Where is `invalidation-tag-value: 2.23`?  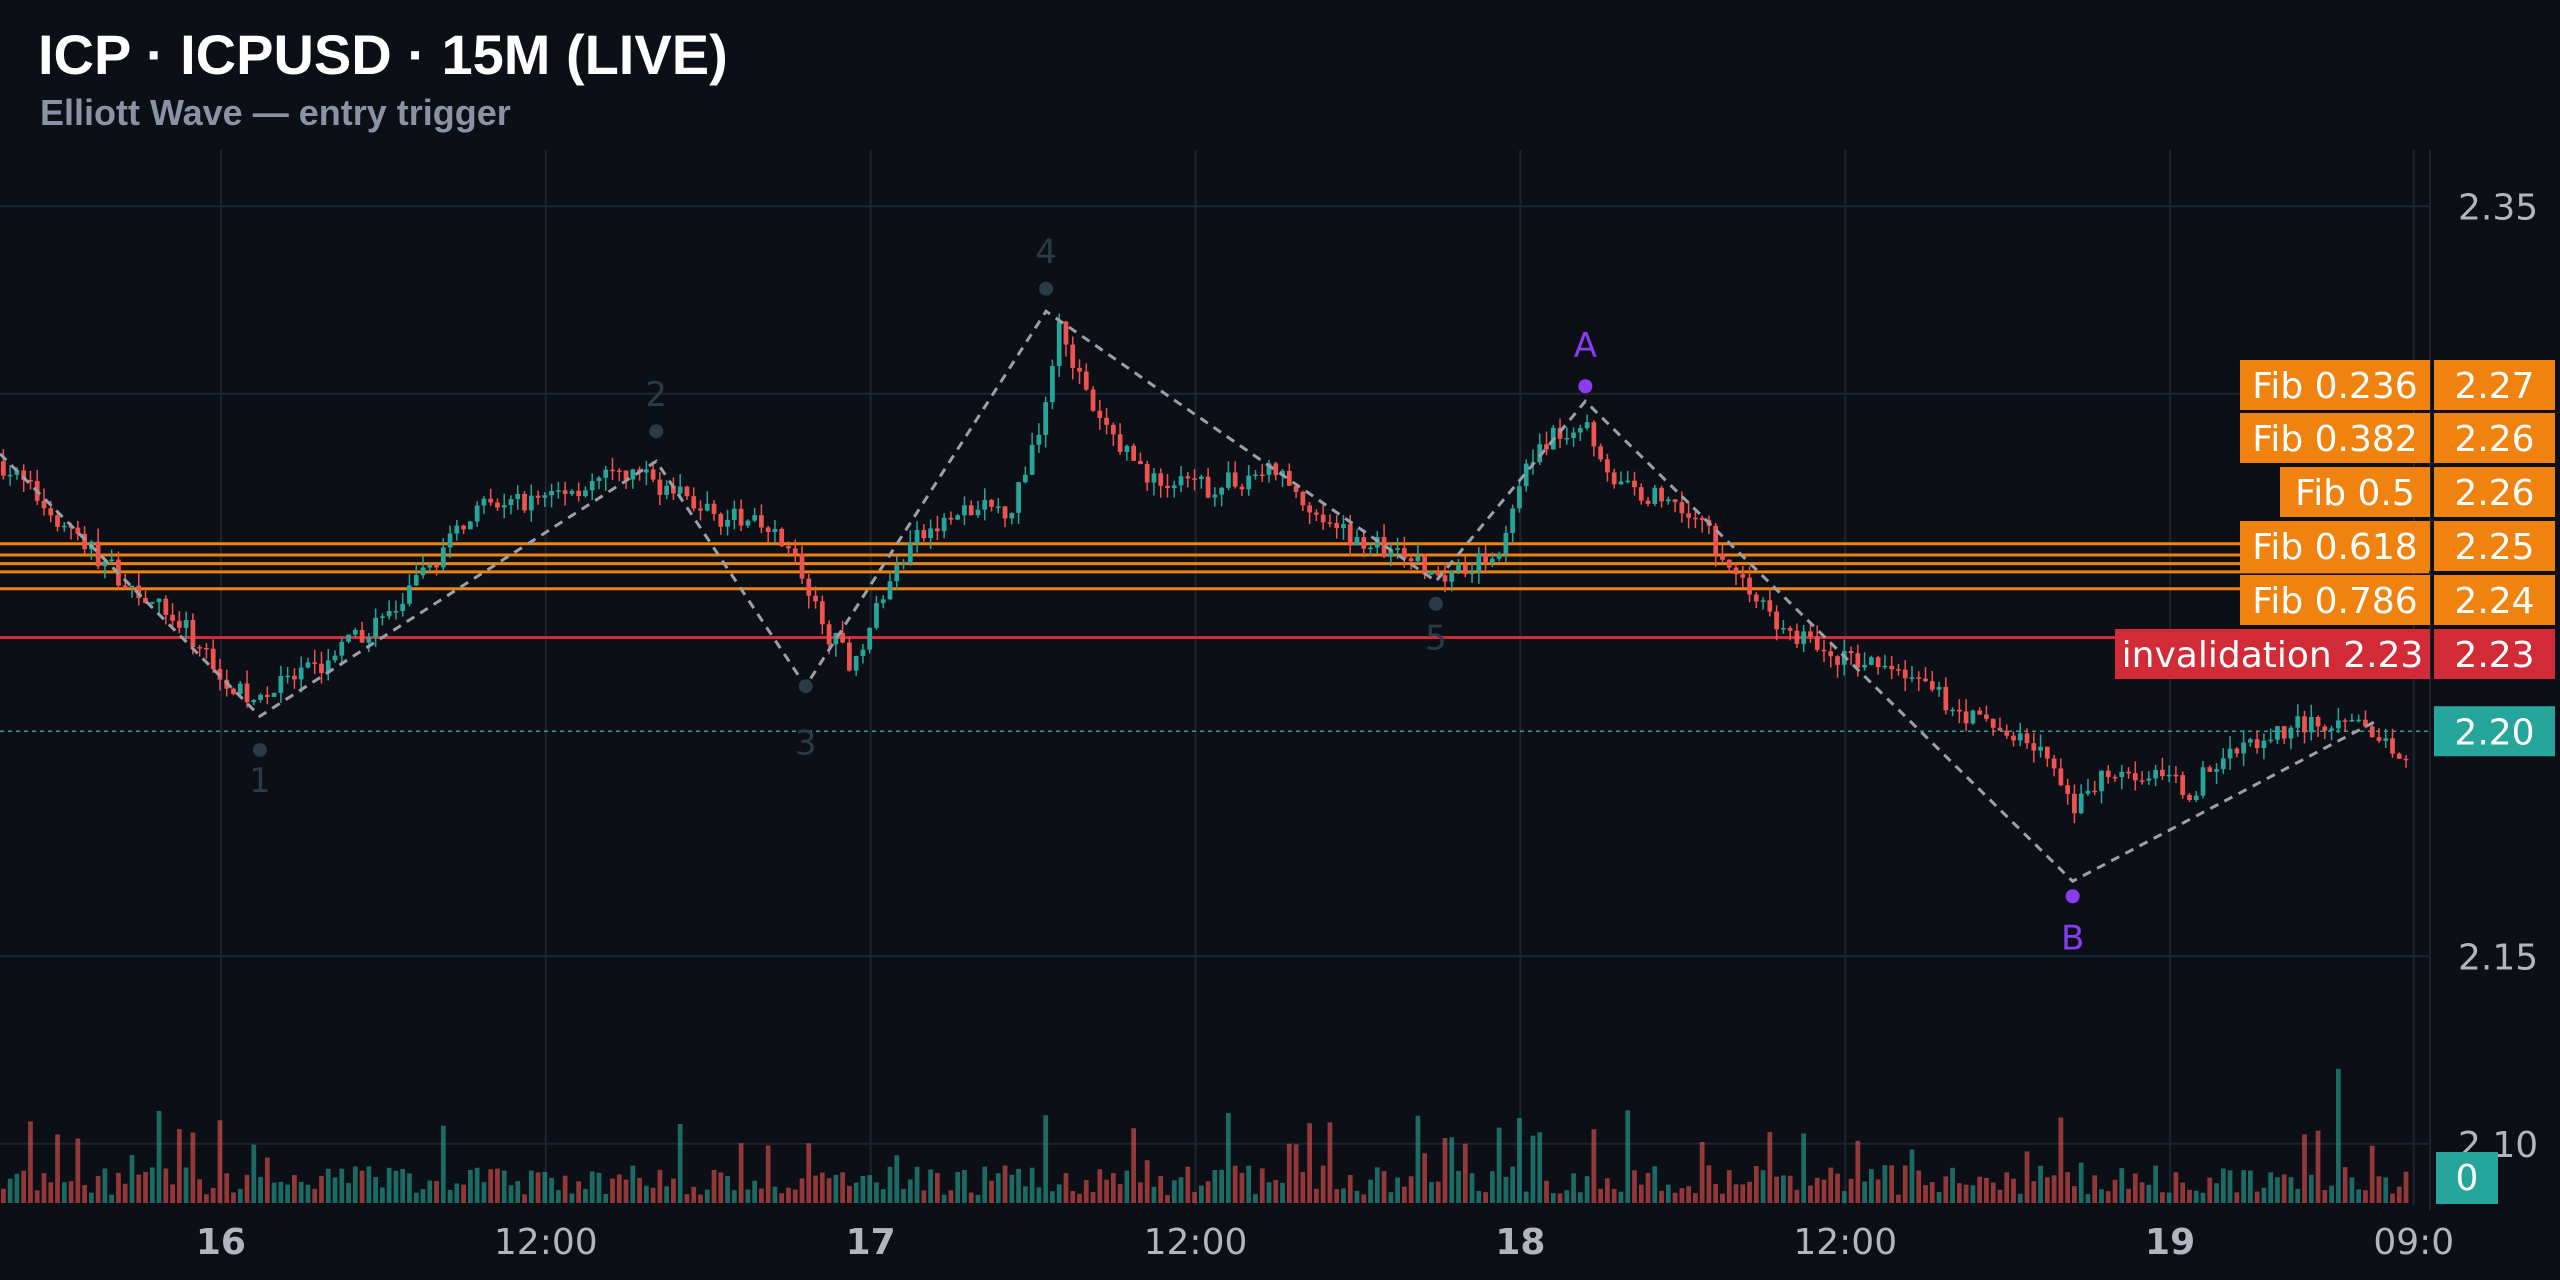
invalidation-tag-value: 2.23 is located at coordinates (2494, 655).